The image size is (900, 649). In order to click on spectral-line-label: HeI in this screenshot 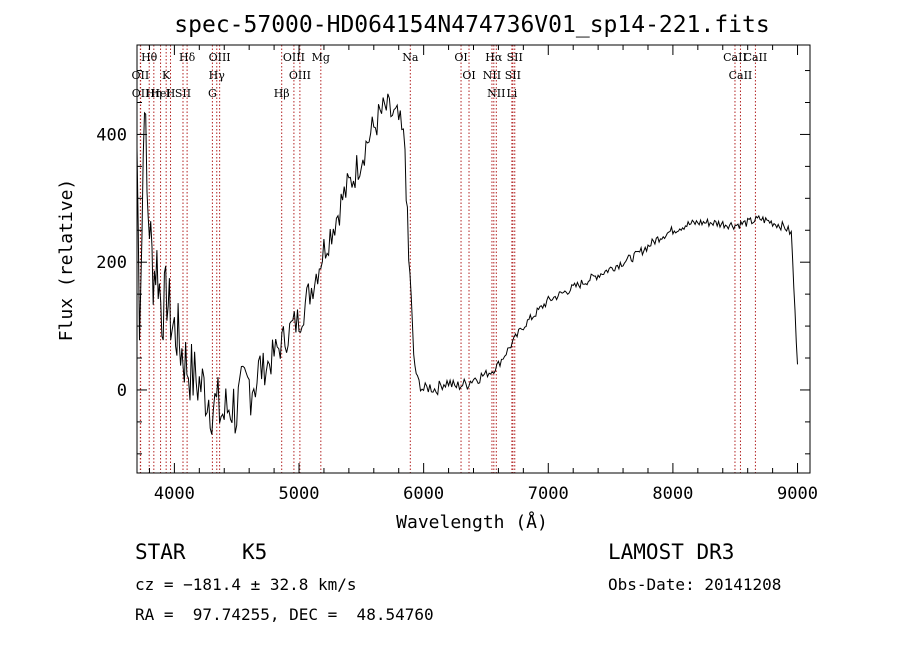, I will do `click(160, 93)`.